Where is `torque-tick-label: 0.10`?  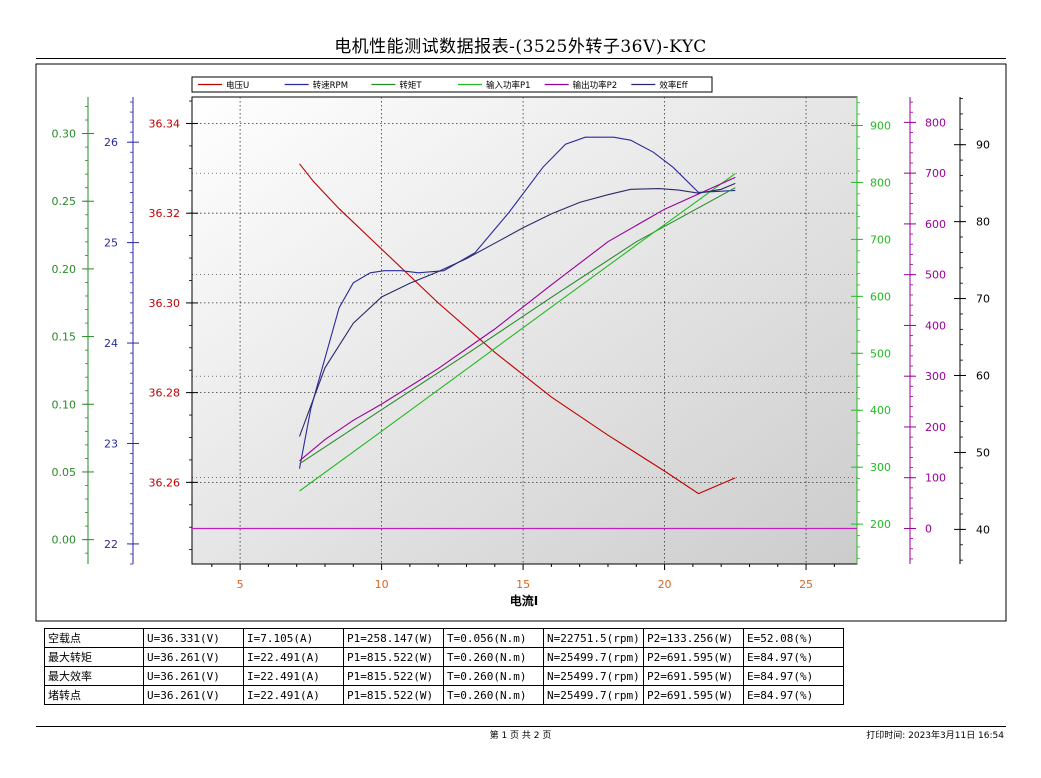 torque-tick-label: 0.10 is located at coordinates (64, 404).